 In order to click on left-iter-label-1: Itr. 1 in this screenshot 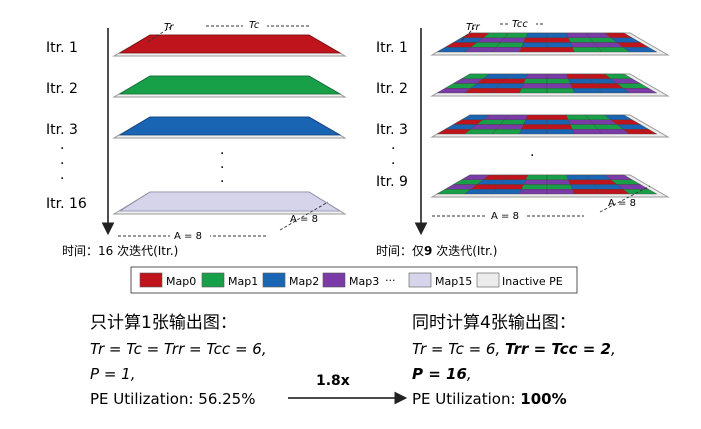, I will do `click(62, 48)`.